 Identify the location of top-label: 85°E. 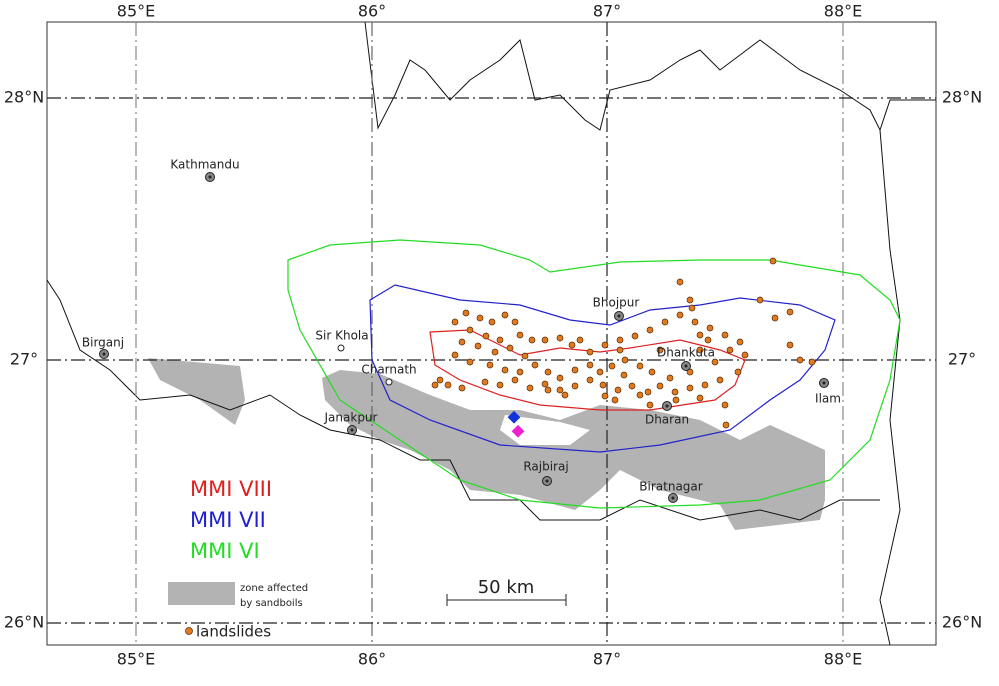
(136, 11).